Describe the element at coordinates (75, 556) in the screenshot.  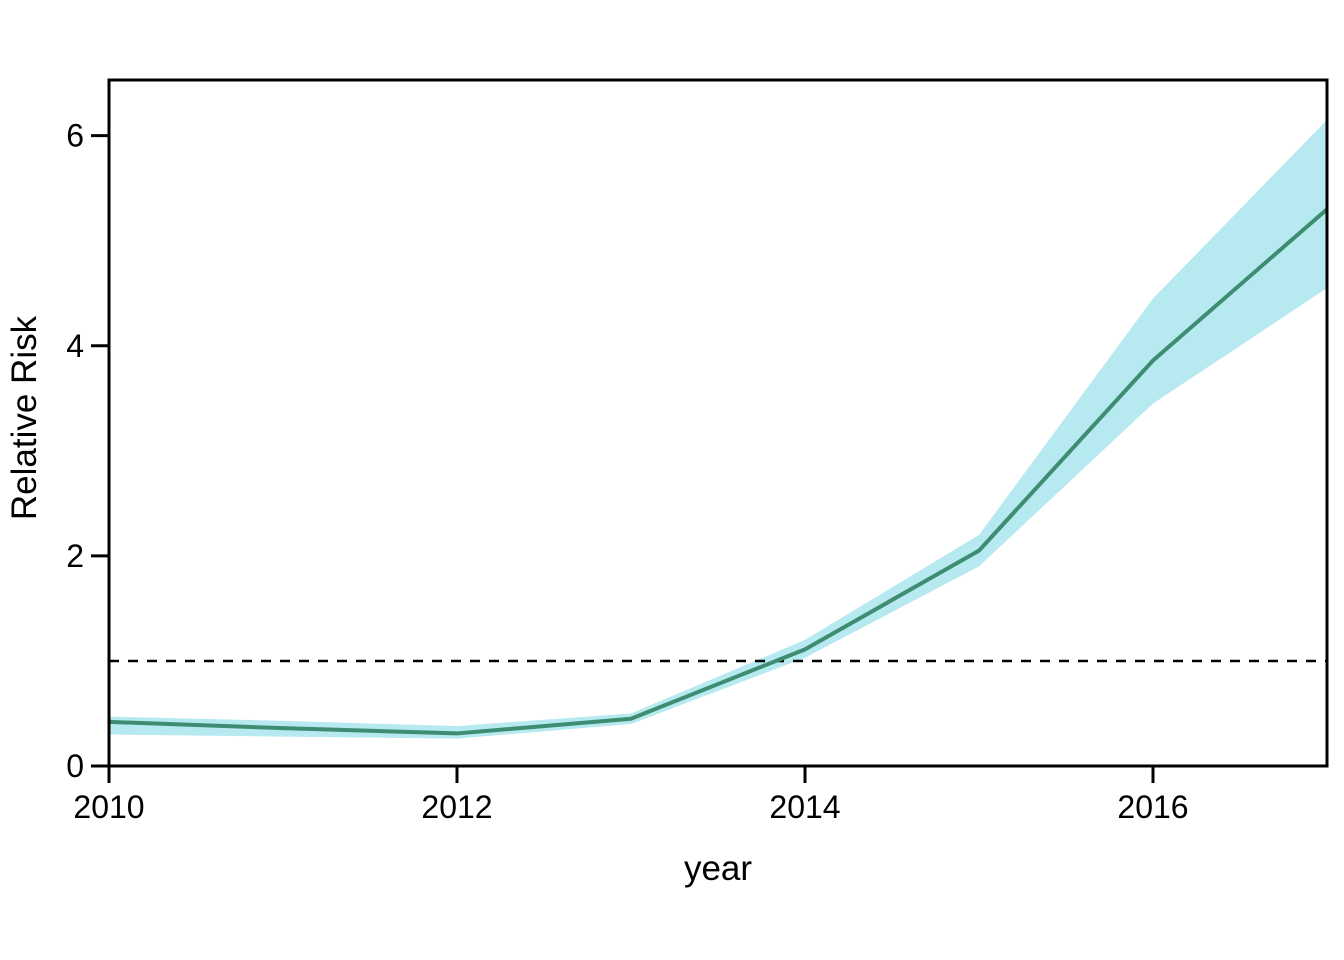
I see `y-tick-label: 2` at that location.